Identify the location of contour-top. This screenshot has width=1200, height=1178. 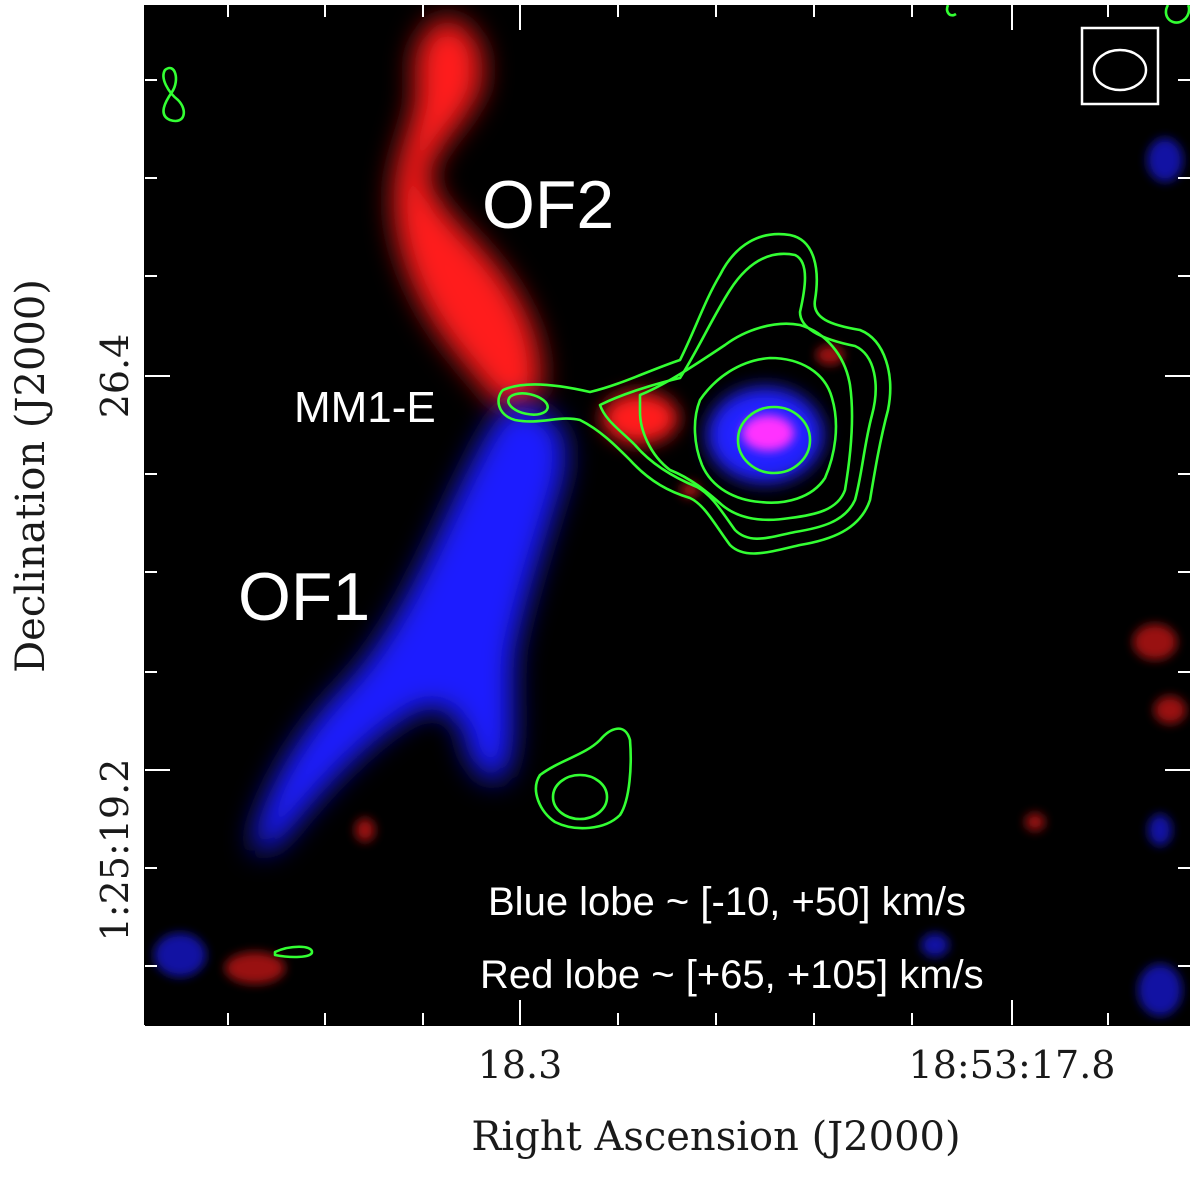
(951, 11).